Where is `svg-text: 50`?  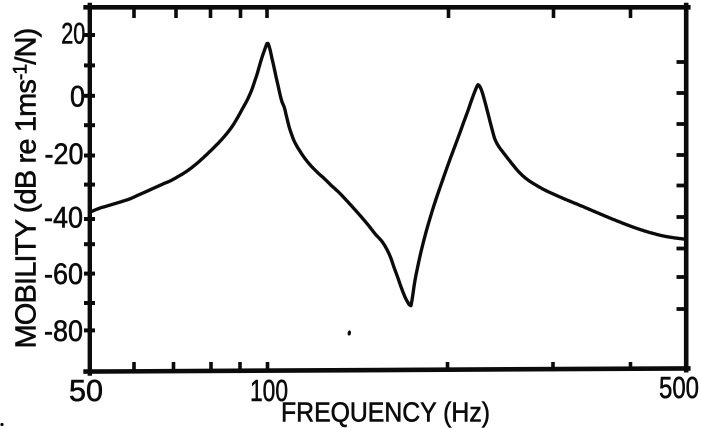 svg-text: 50 is located at coordinates (86, 390).